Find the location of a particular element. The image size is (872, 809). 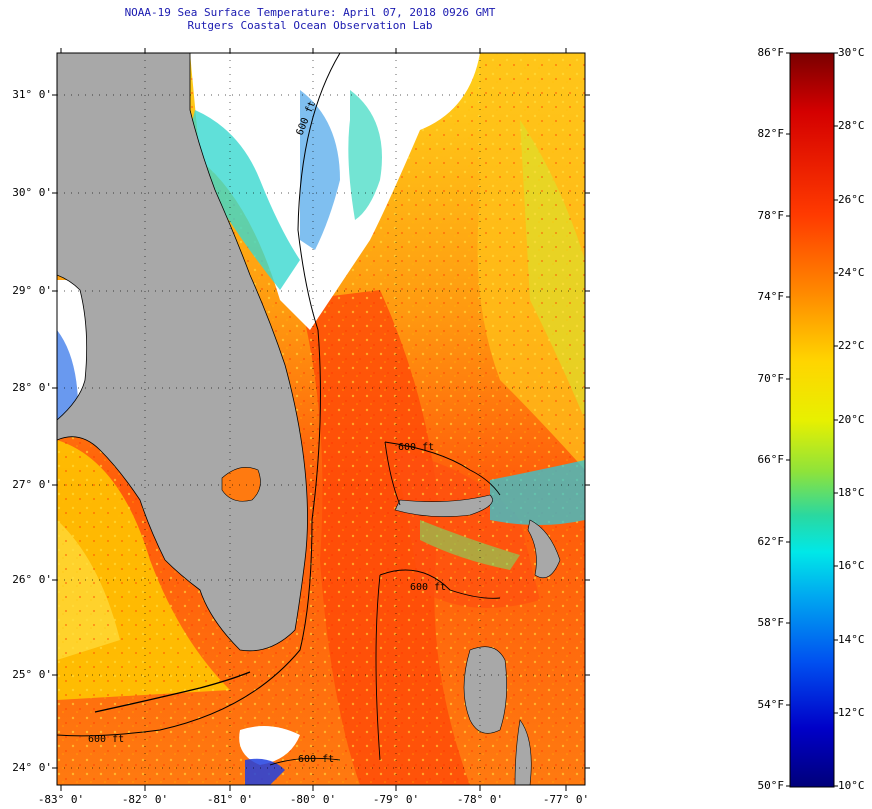

colorbar-c-label: 22°C is located at coordinates (851, 345).